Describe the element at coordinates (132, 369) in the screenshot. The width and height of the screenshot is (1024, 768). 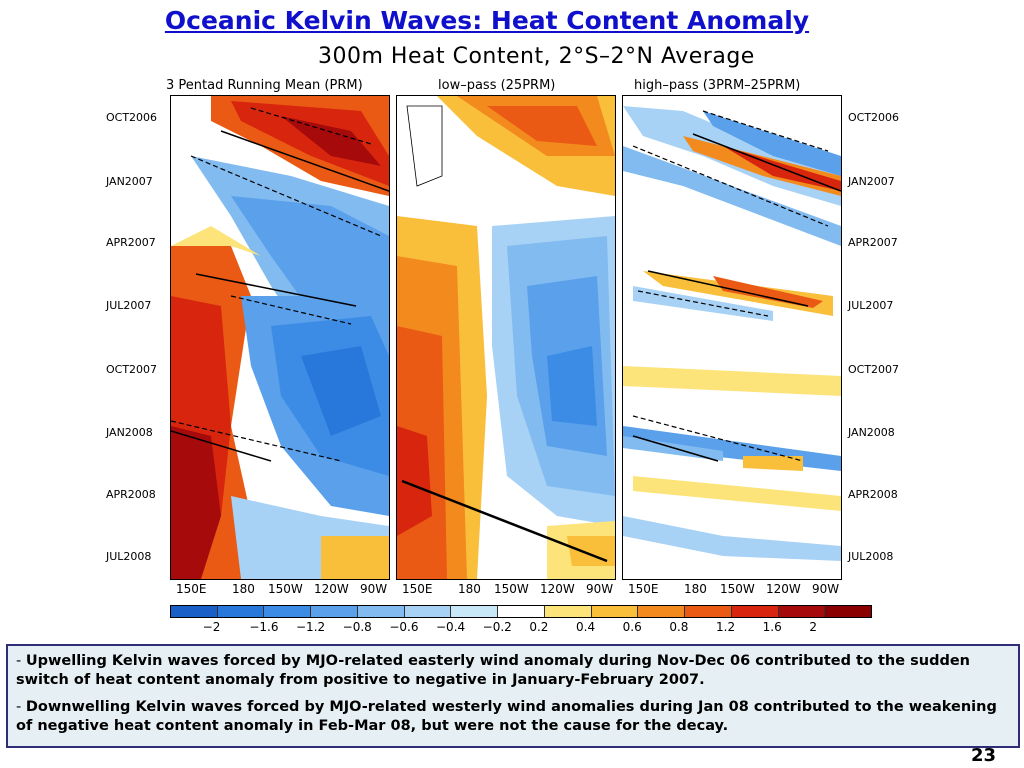
I see `ytick-left-4: OCT2007` at that location.